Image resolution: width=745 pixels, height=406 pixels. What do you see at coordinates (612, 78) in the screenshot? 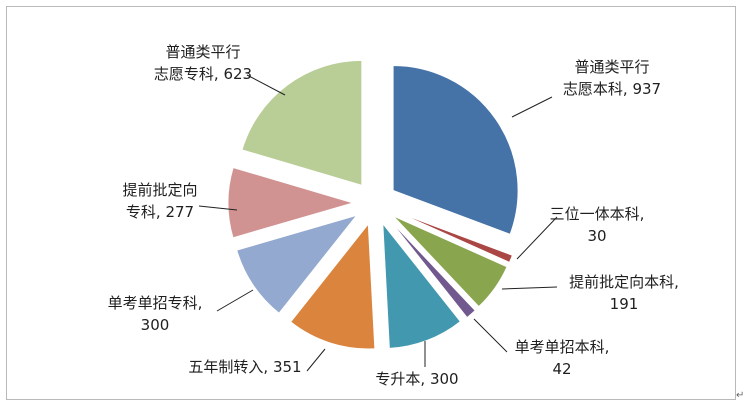
I see `slice-label-1: 普通类平行志愿本科, 937` at bounding box center [612, 78].